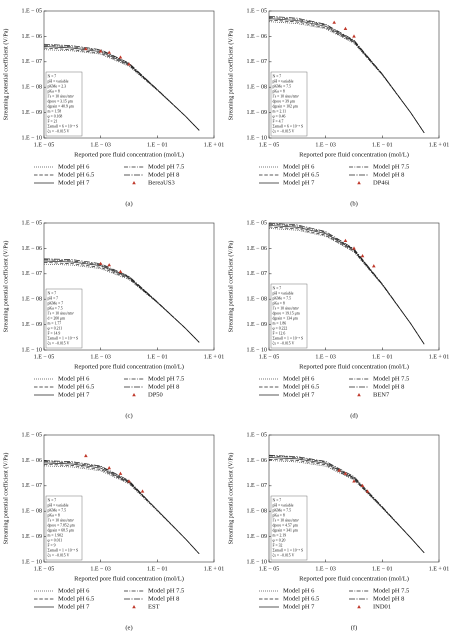 This screenshot has width=449, height=637. I want to click on panel-caption: (c), so click(128, 415).